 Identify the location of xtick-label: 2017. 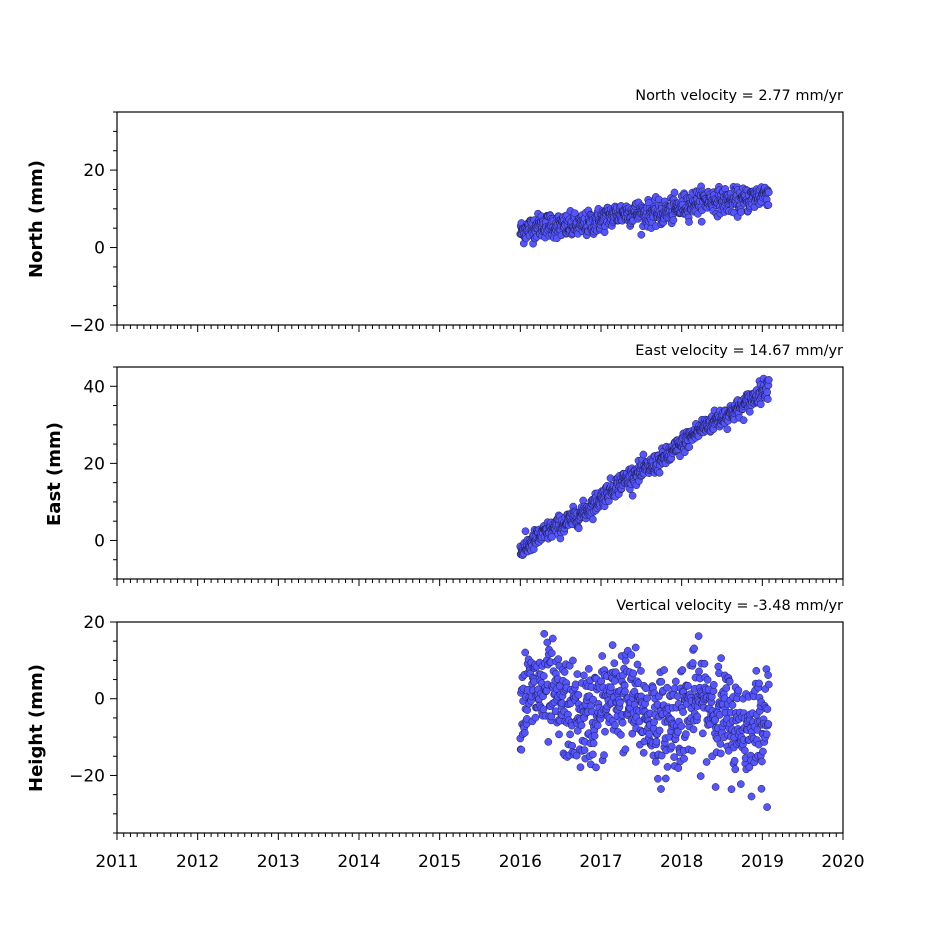
(600, 862).